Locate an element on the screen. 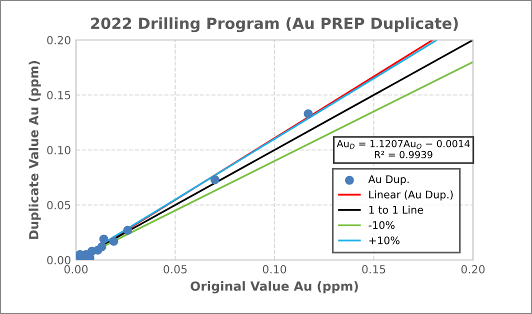  legend-label: +10% is located at coordinates (384, 240).